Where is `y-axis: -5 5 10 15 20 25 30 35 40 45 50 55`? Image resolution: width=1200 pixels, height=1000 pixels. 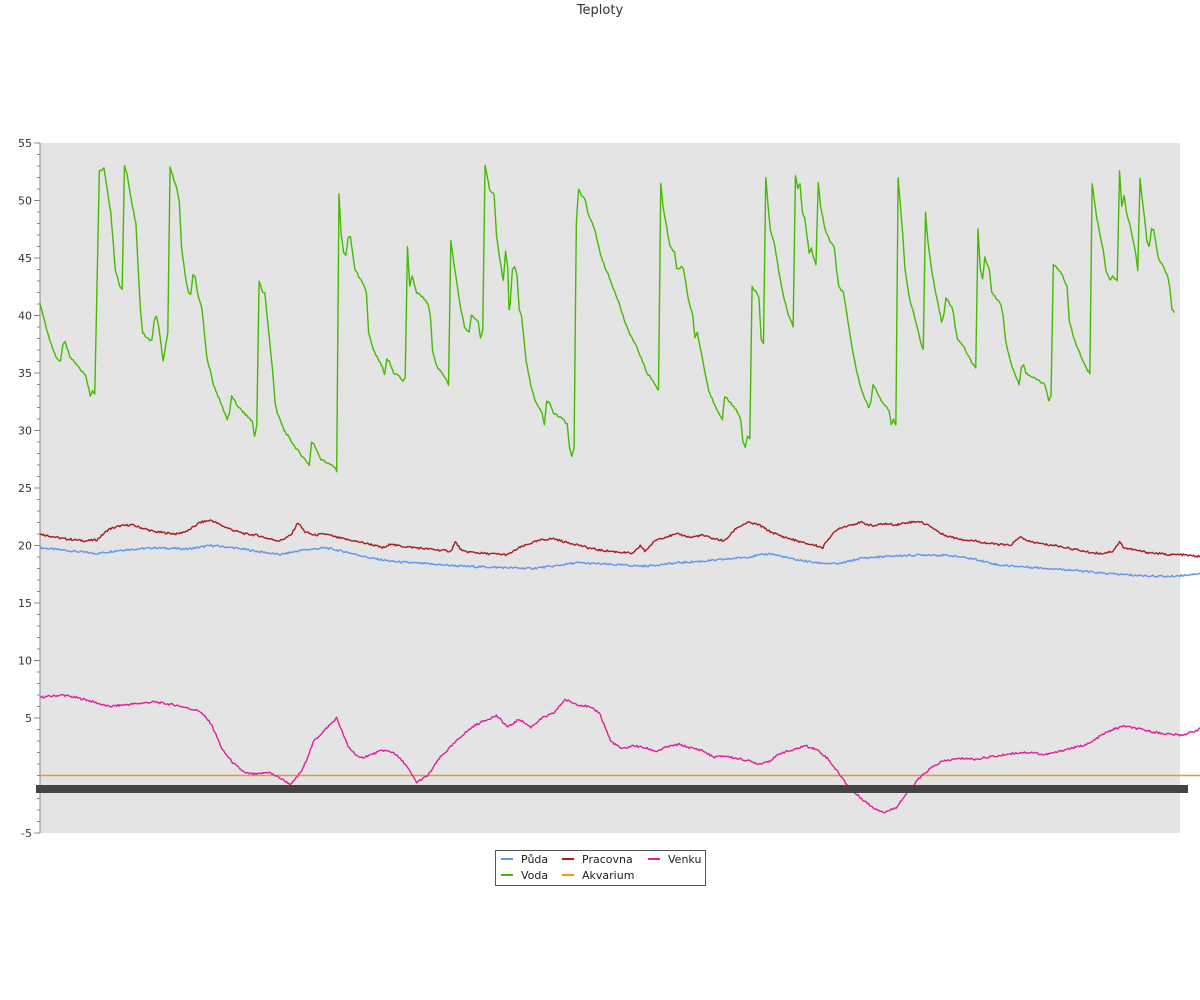 y-axis: -5 5 10 15 20 25 30 35 40 45 50 55 is located at coordinates (29, 488).